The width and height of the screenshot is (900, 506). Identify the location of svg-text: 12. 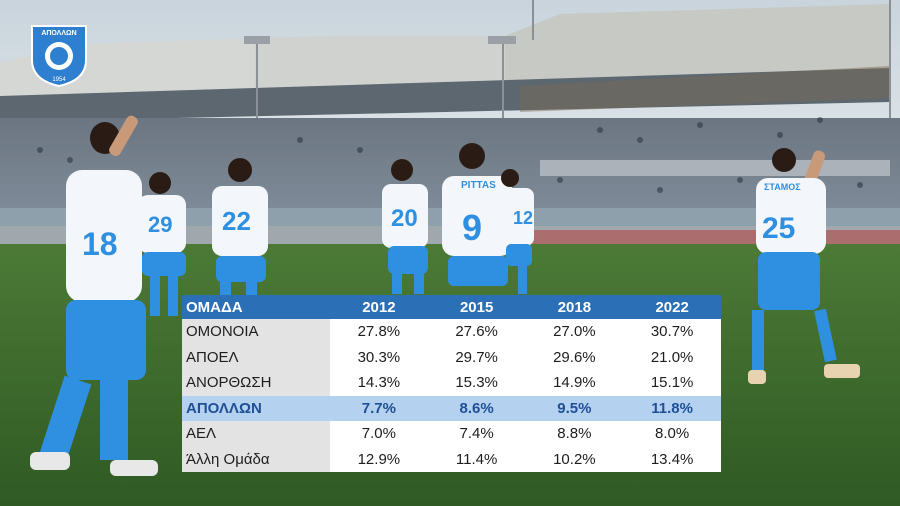
(523, 218).